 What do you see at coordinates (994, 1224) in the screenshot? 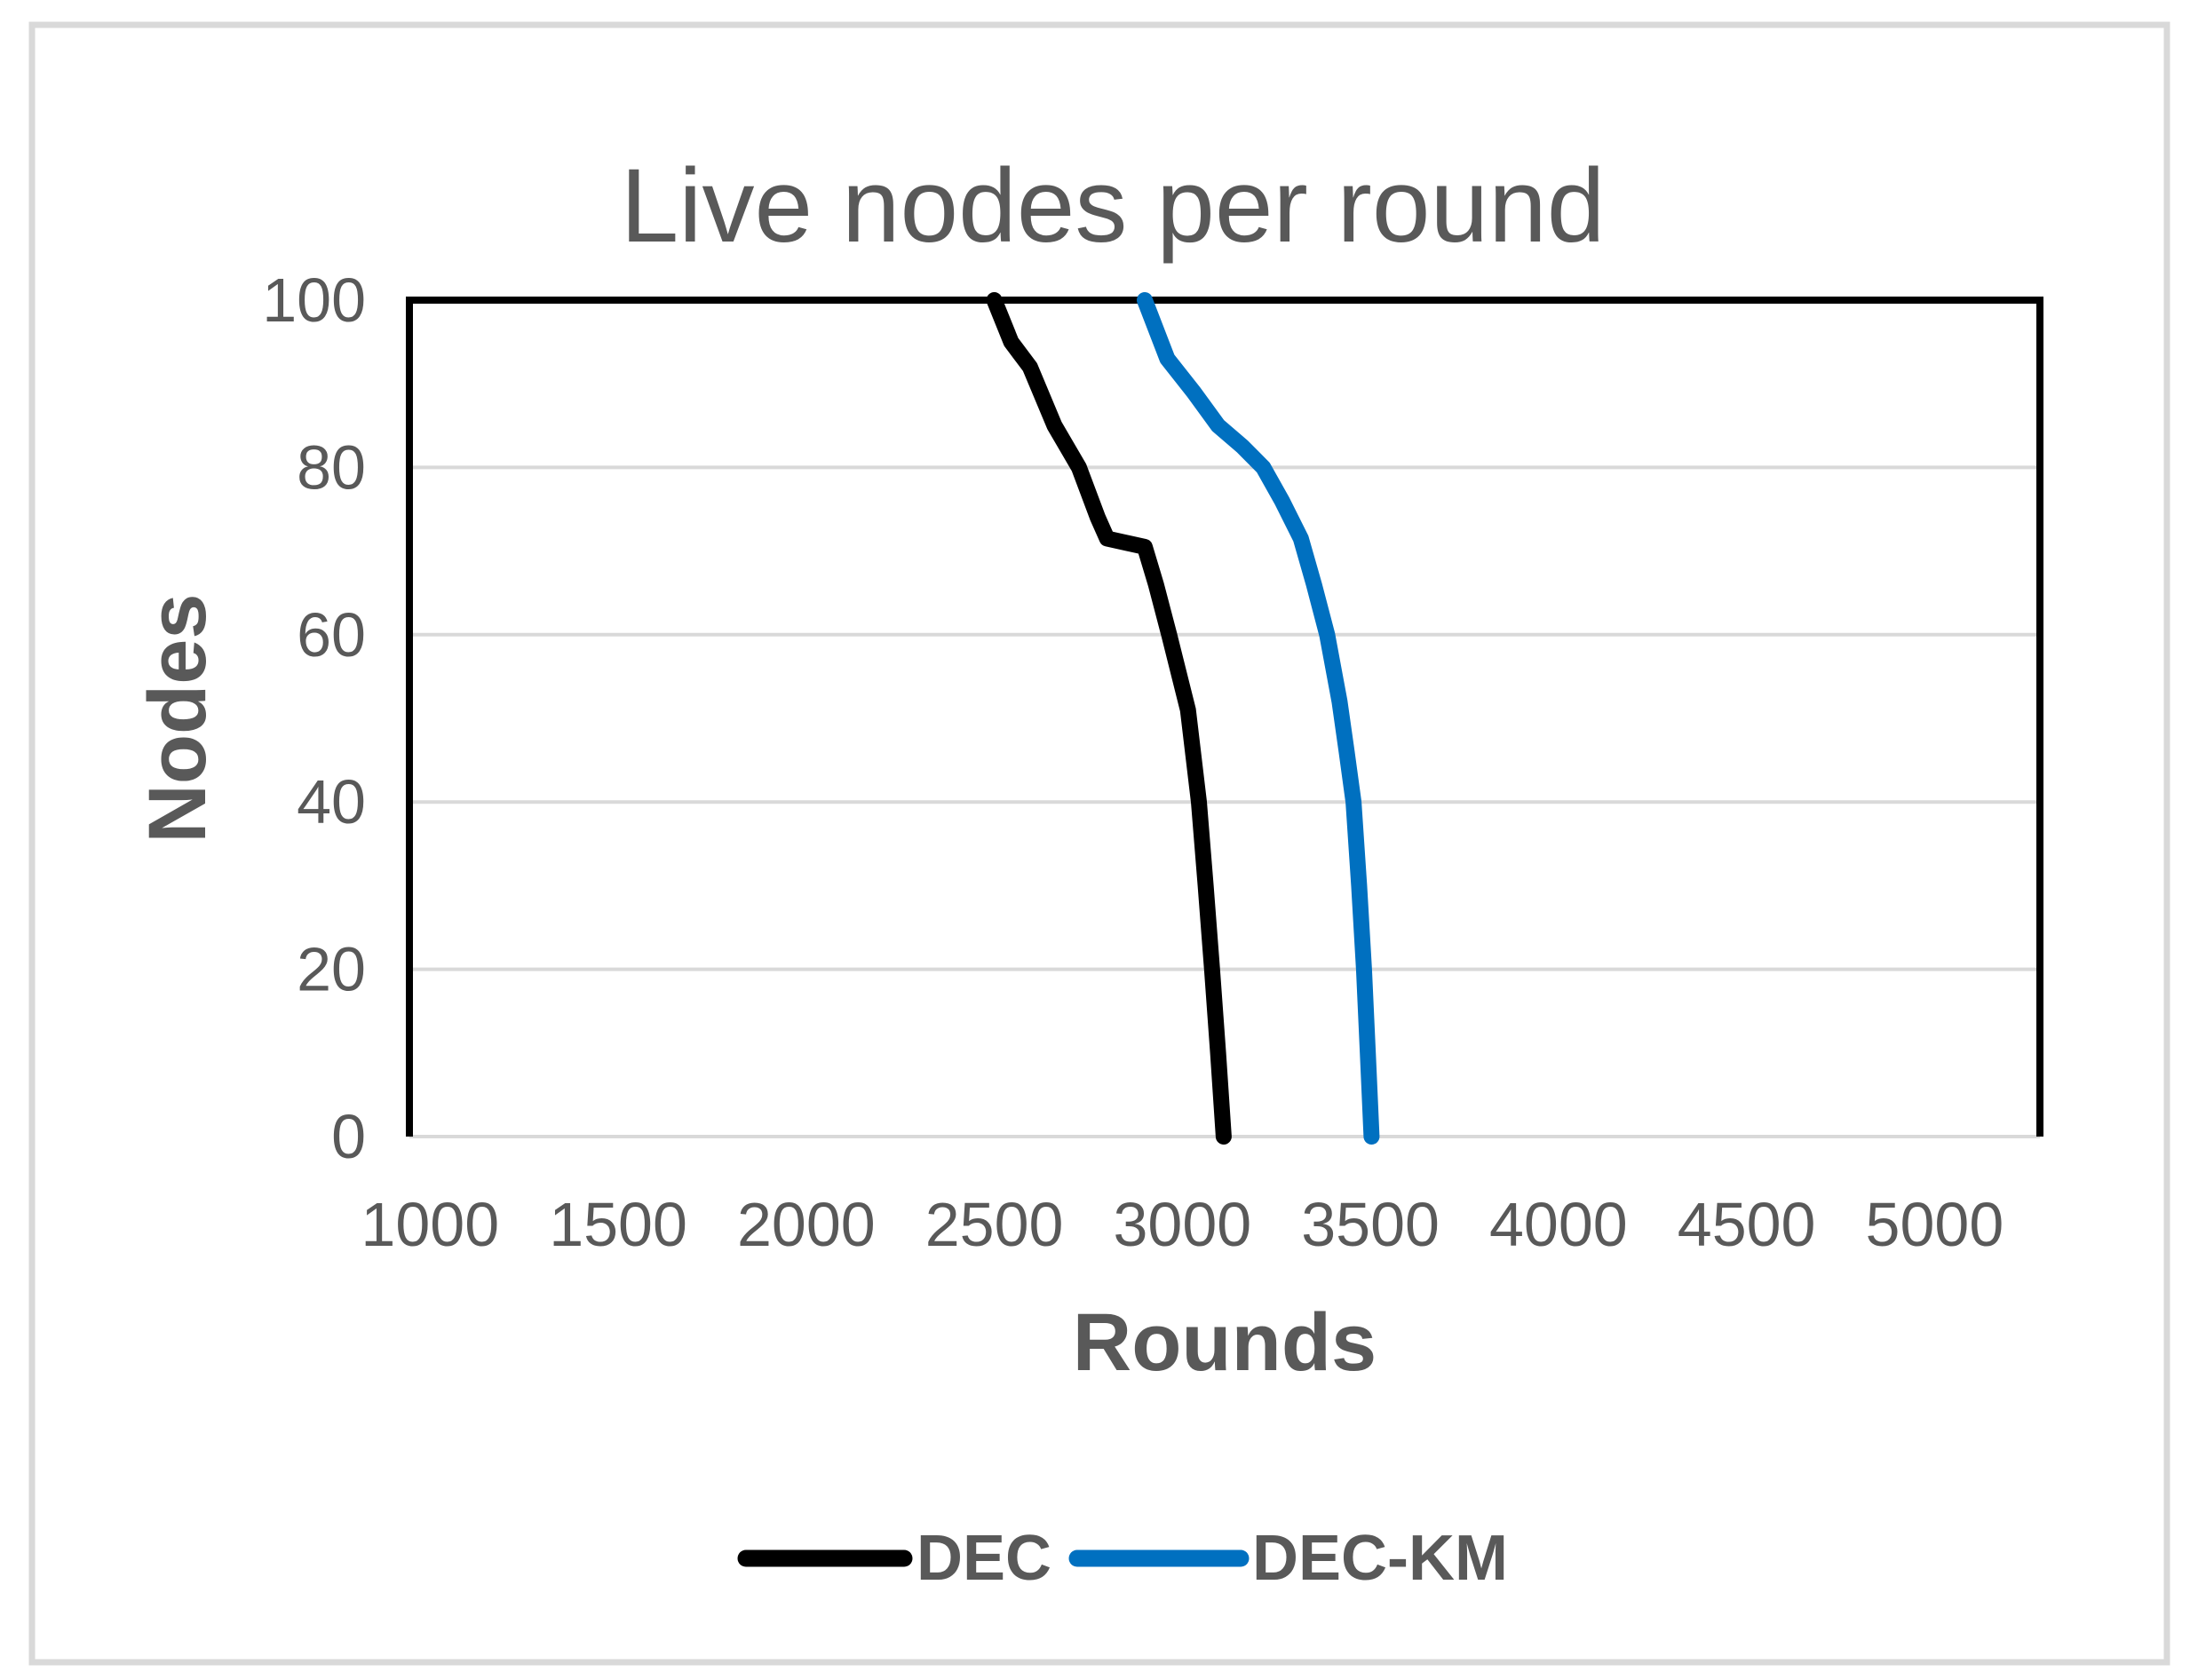
I see `x-tick-label-2500: 2500` at bounding box center [994, 1224].